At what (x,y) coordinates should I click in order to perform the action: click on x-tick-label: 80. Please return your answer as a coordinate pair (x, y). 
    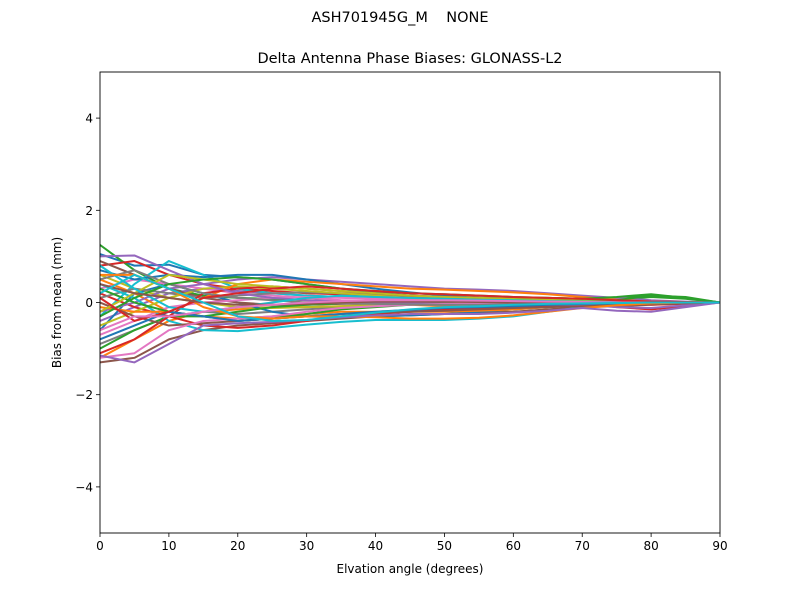
    Looking at the image, I should click on (650, 546).